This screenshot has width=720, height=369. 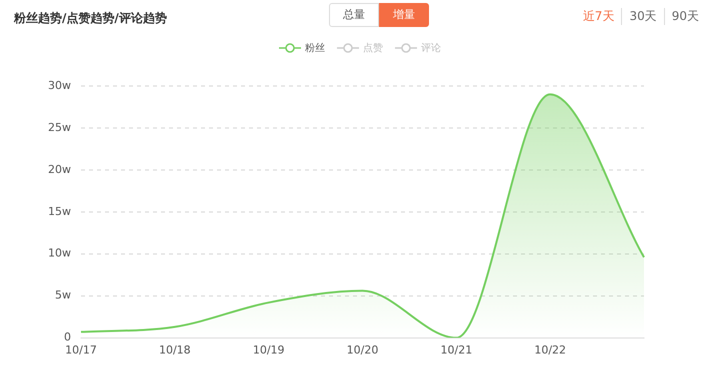 I want to click on y-tick-label: 20w, so click(x=59, y=169).